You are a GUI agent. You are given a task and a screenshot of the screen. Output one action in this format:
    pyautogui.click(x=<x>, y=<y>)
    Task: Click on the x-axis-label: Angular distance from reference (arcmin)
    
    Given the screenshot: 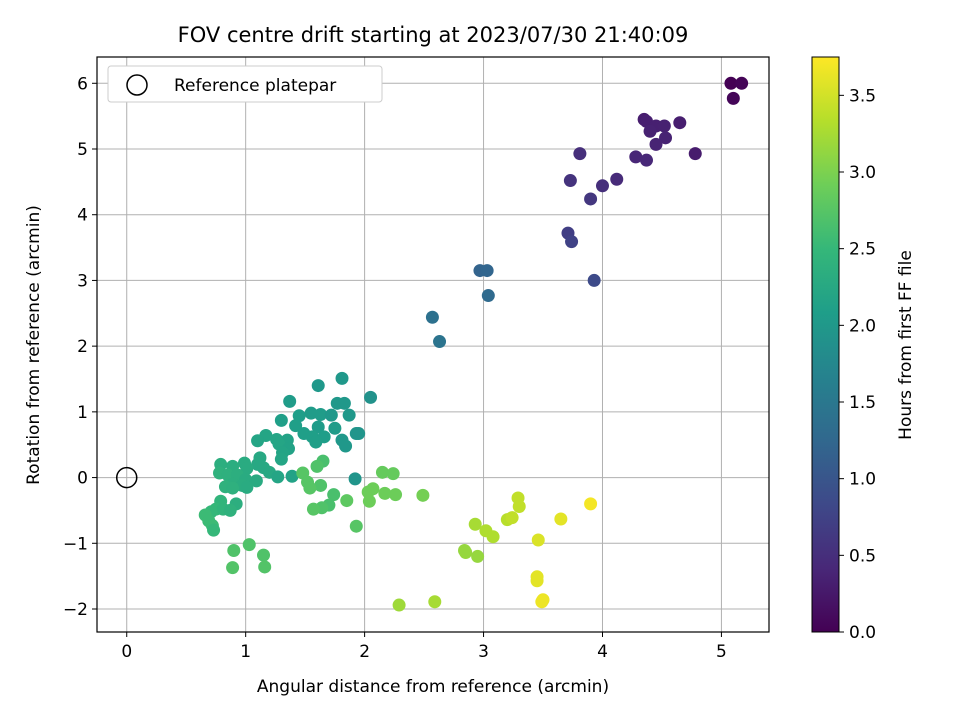 What is the action you would take?
    pyautogui.click(x=433, y=687)
    